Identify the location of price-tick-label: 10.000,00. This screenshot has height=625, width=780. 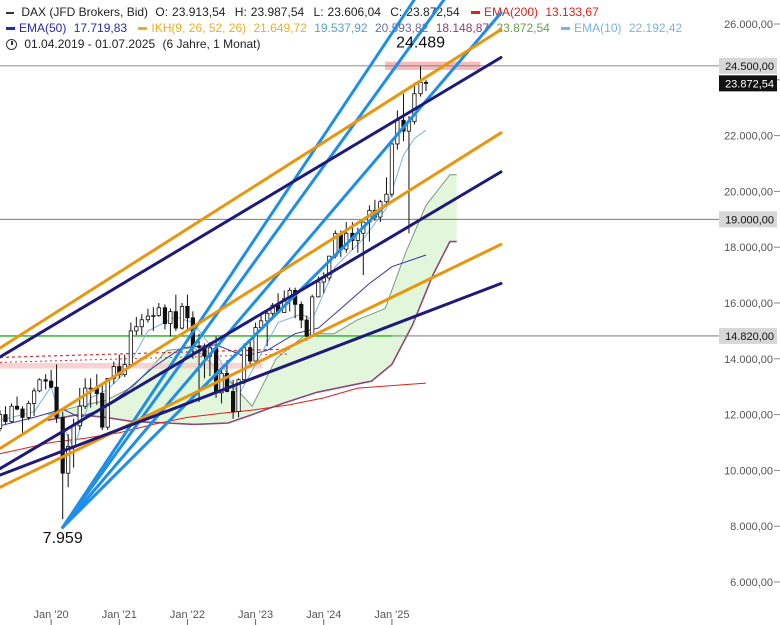
(748, 471).